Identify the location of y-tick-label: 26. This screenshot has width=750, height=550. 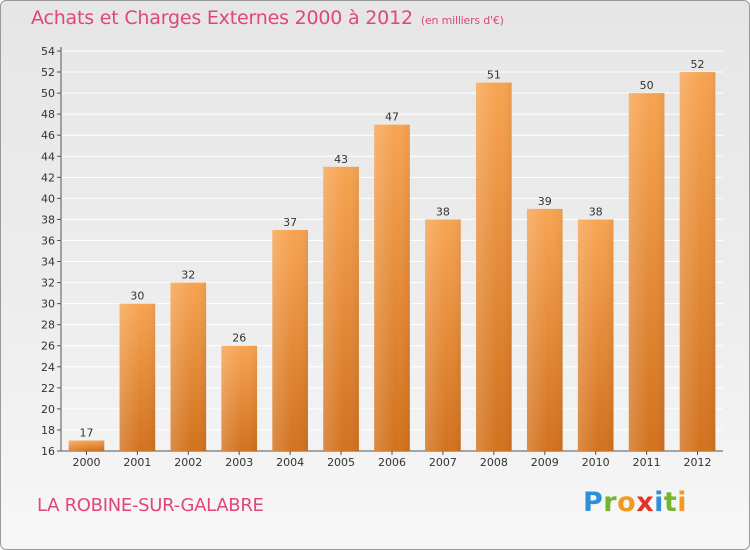
(48, 346).